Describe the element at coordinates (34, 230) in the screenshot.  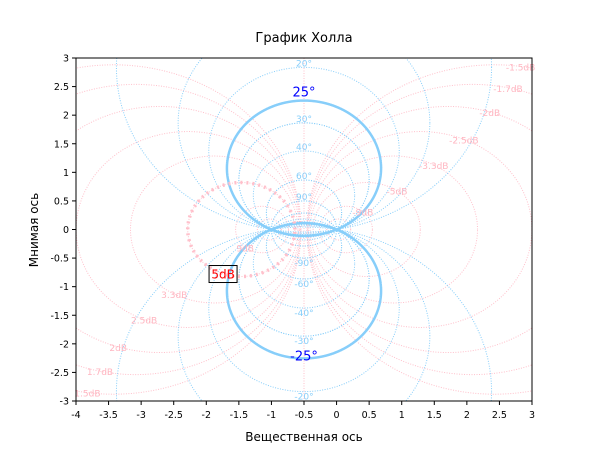
I see `y-axis-label: Мнимая ось` at that location.